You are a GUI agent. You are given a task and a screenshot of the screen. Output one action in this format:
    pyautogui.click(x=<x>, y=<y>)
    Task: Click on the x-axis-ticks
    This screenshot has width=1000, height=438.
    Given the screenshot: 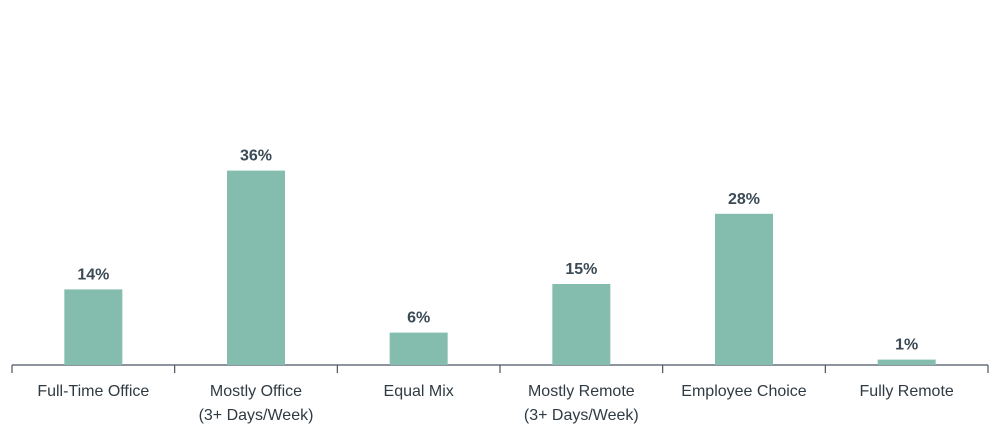 What is the action you would take?
    pyautogui.click(x=500, y=369)
    